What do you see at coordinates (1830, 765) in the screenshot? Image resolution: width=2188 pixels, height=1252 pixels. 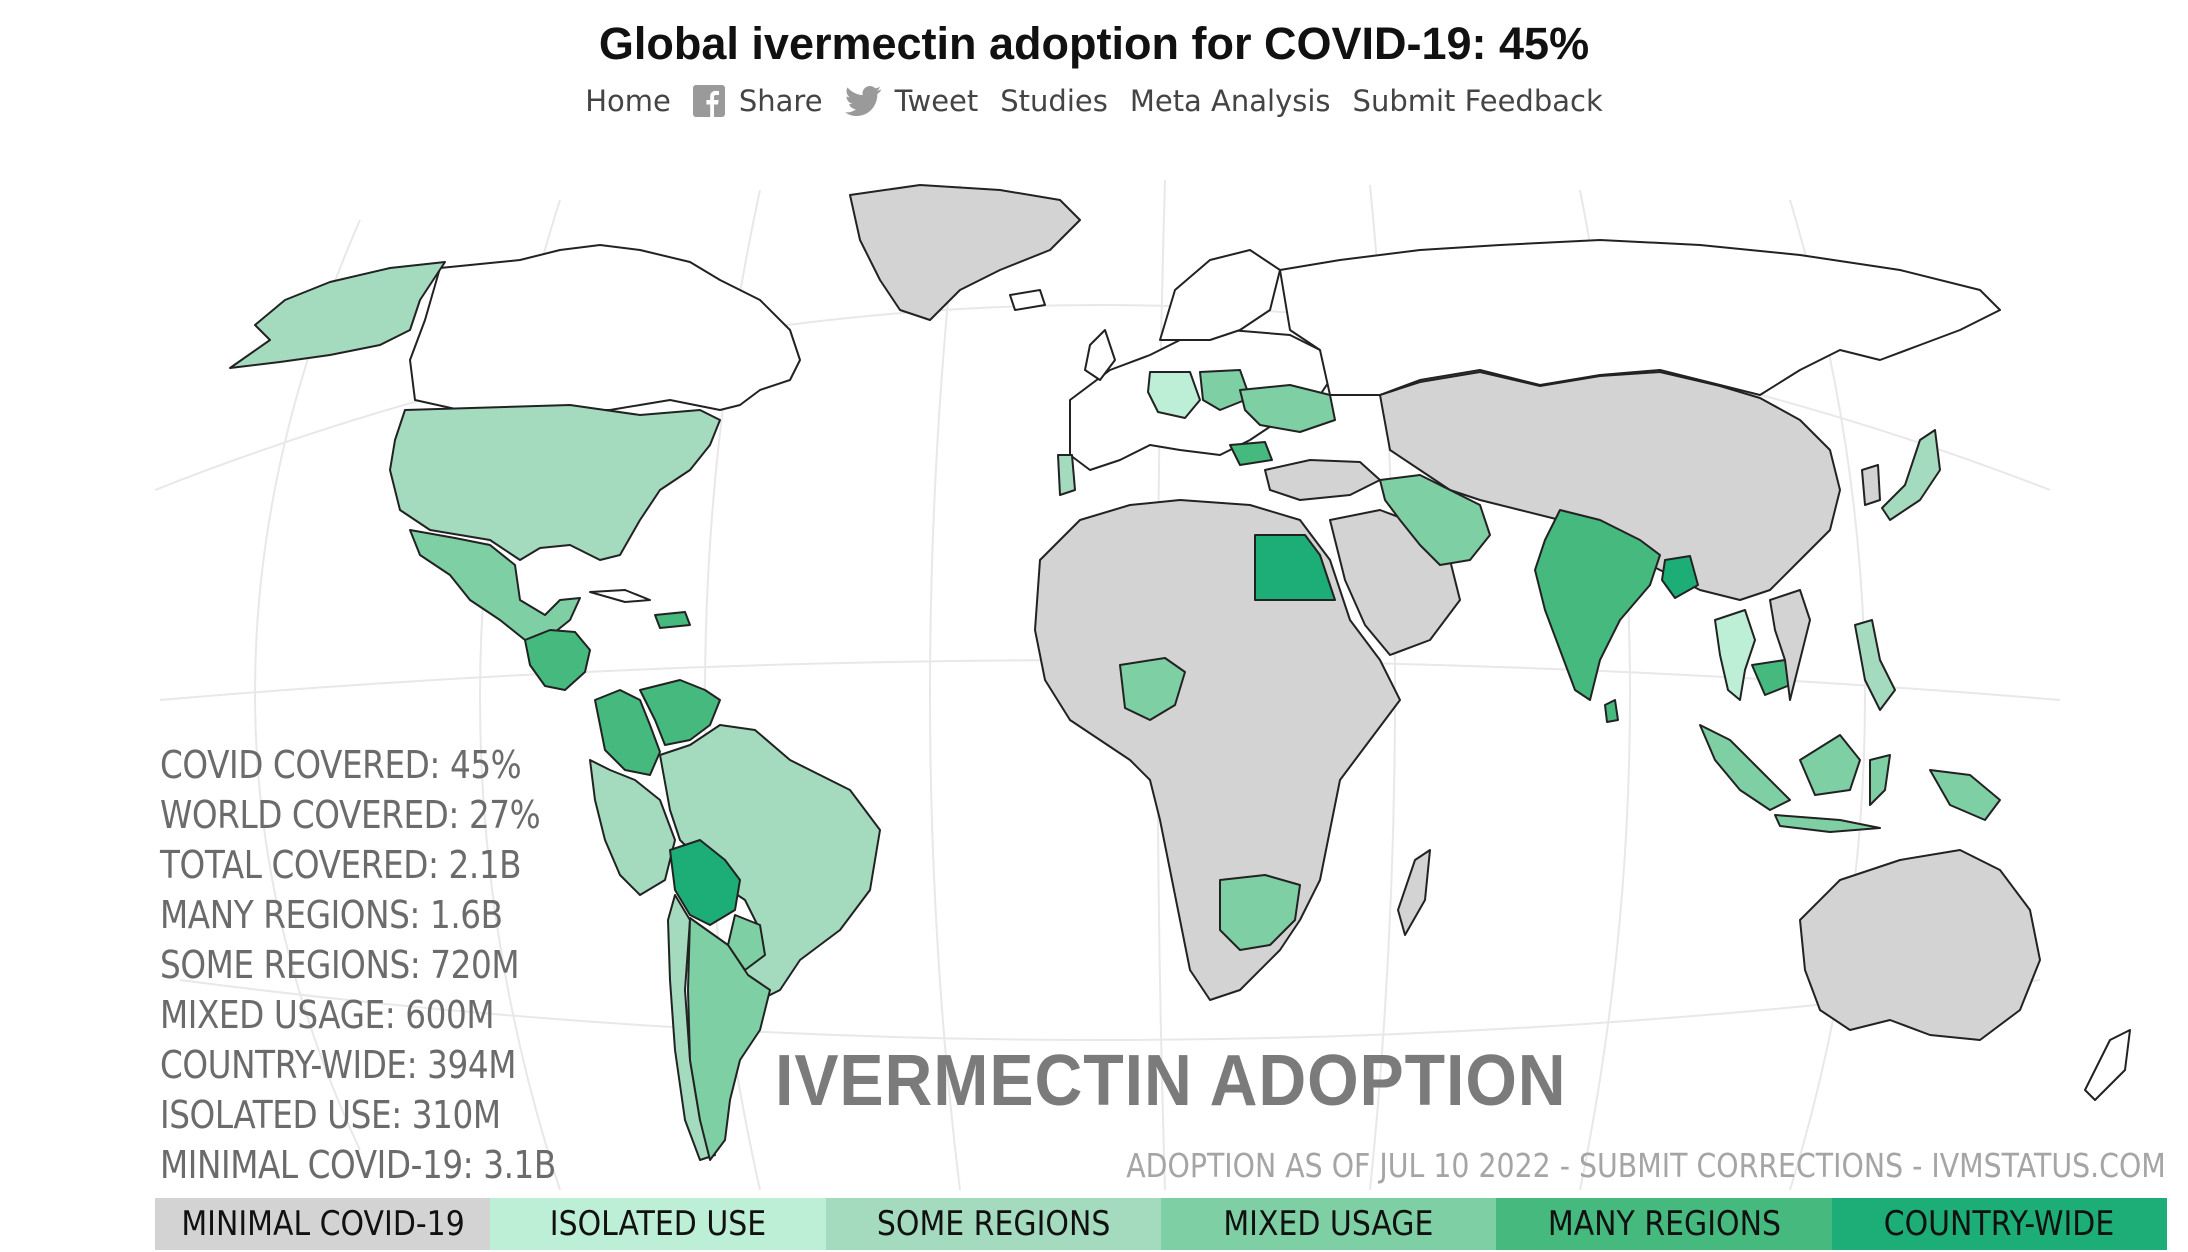 I see `region-borneo` at bounding box center [1830, 765].